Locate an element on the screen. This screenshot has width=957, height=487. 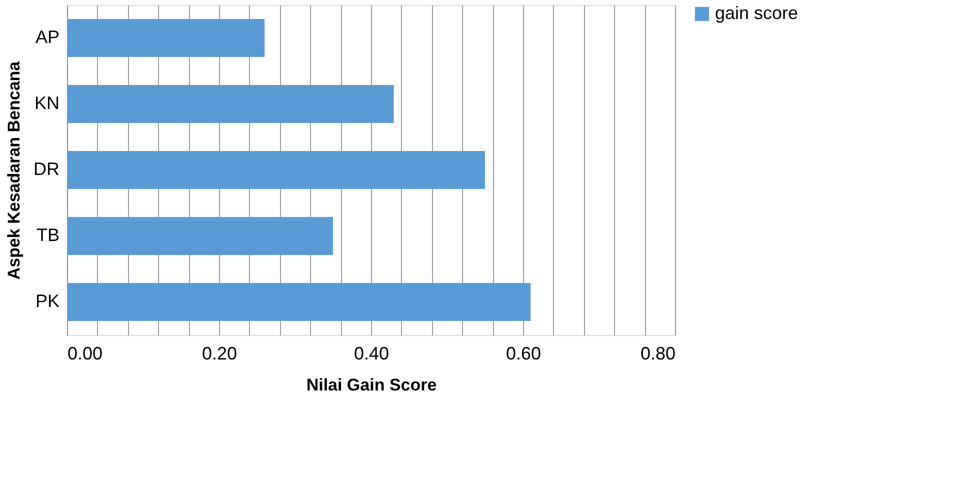
y-tick-label: PK is located at coordinates (47, 301).